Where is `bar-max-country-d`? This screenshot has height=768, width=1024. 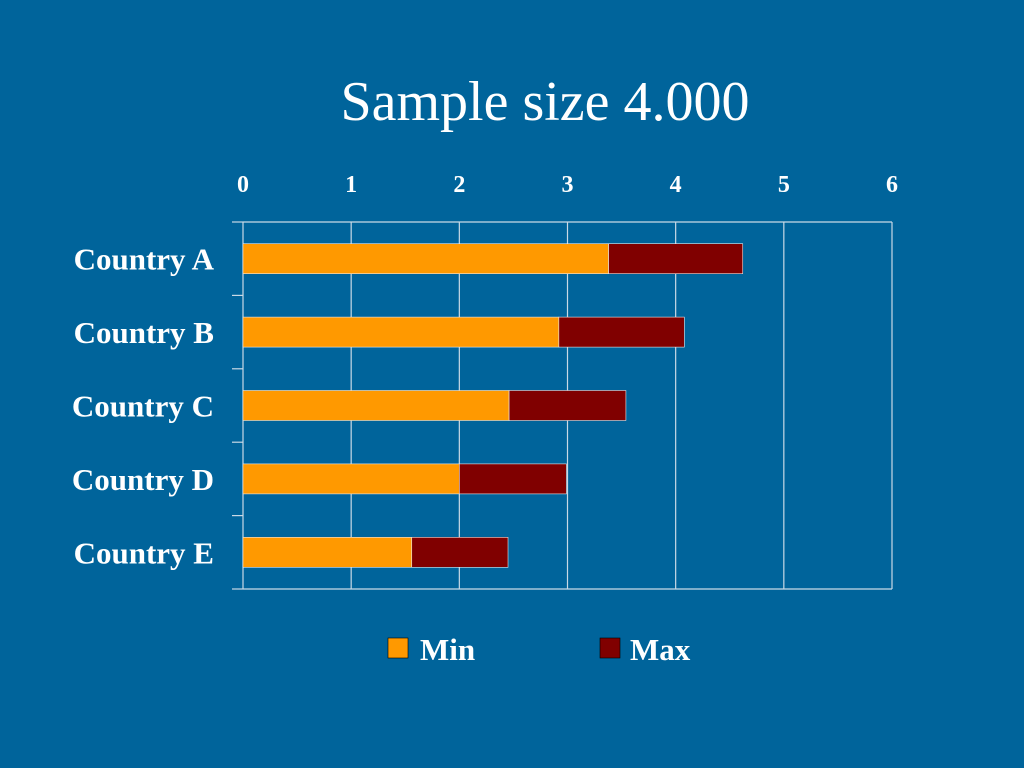
bar-max-country-d is located at coordinates (513, 479).